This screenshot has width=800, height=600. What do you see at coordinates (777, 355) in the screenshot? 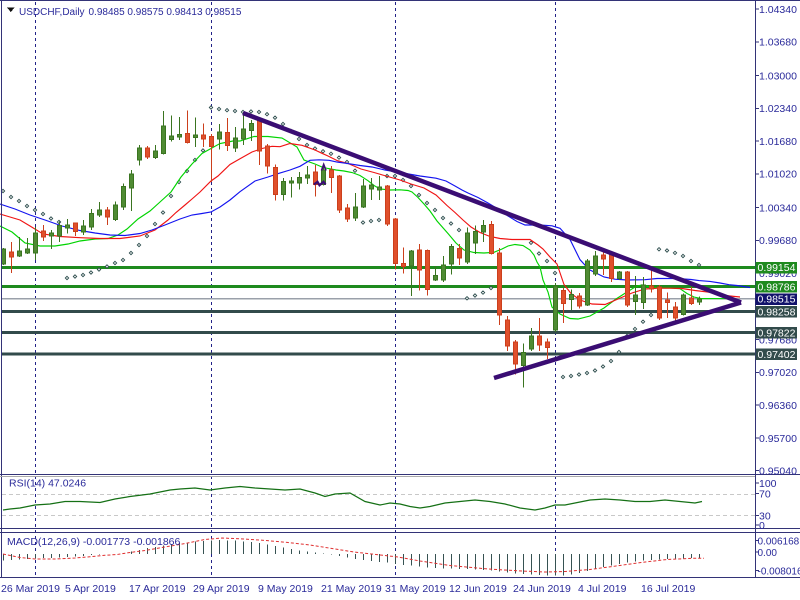
I see `svg-text: 0.97402` at bounding box center [777, 355].